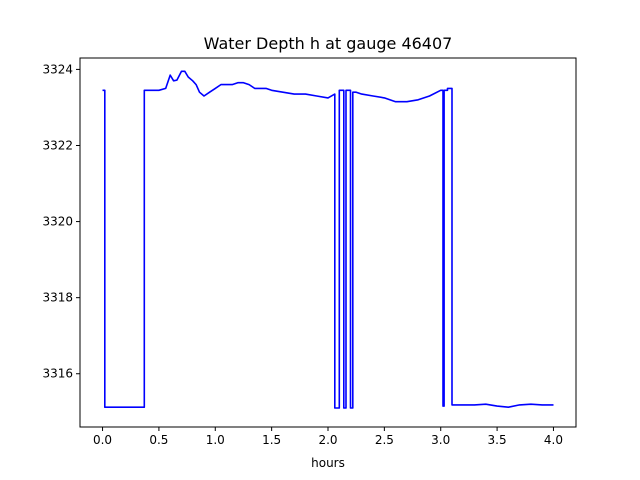 Image resolution: width=640 pixels, height=480 pixels. Describe the element at coordinates (553, 440) in the screenshot. I see `x-tick-label: 4.0` at that location.